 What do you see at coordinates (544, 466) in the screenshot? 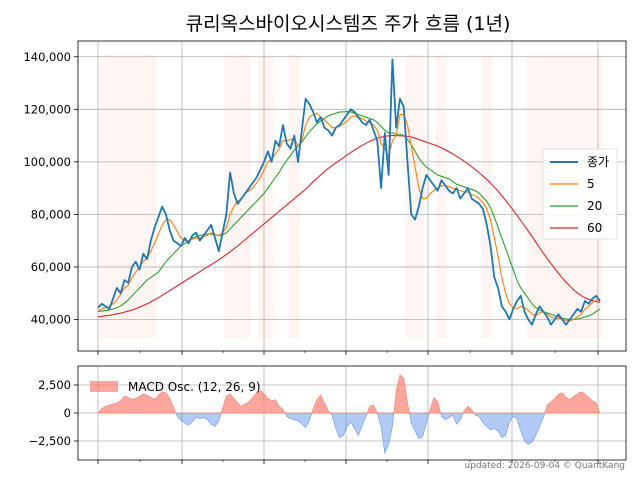
I see `footer-credit: updated: 2026-09-04 © QuantKang` at bounding box center [544, 466].